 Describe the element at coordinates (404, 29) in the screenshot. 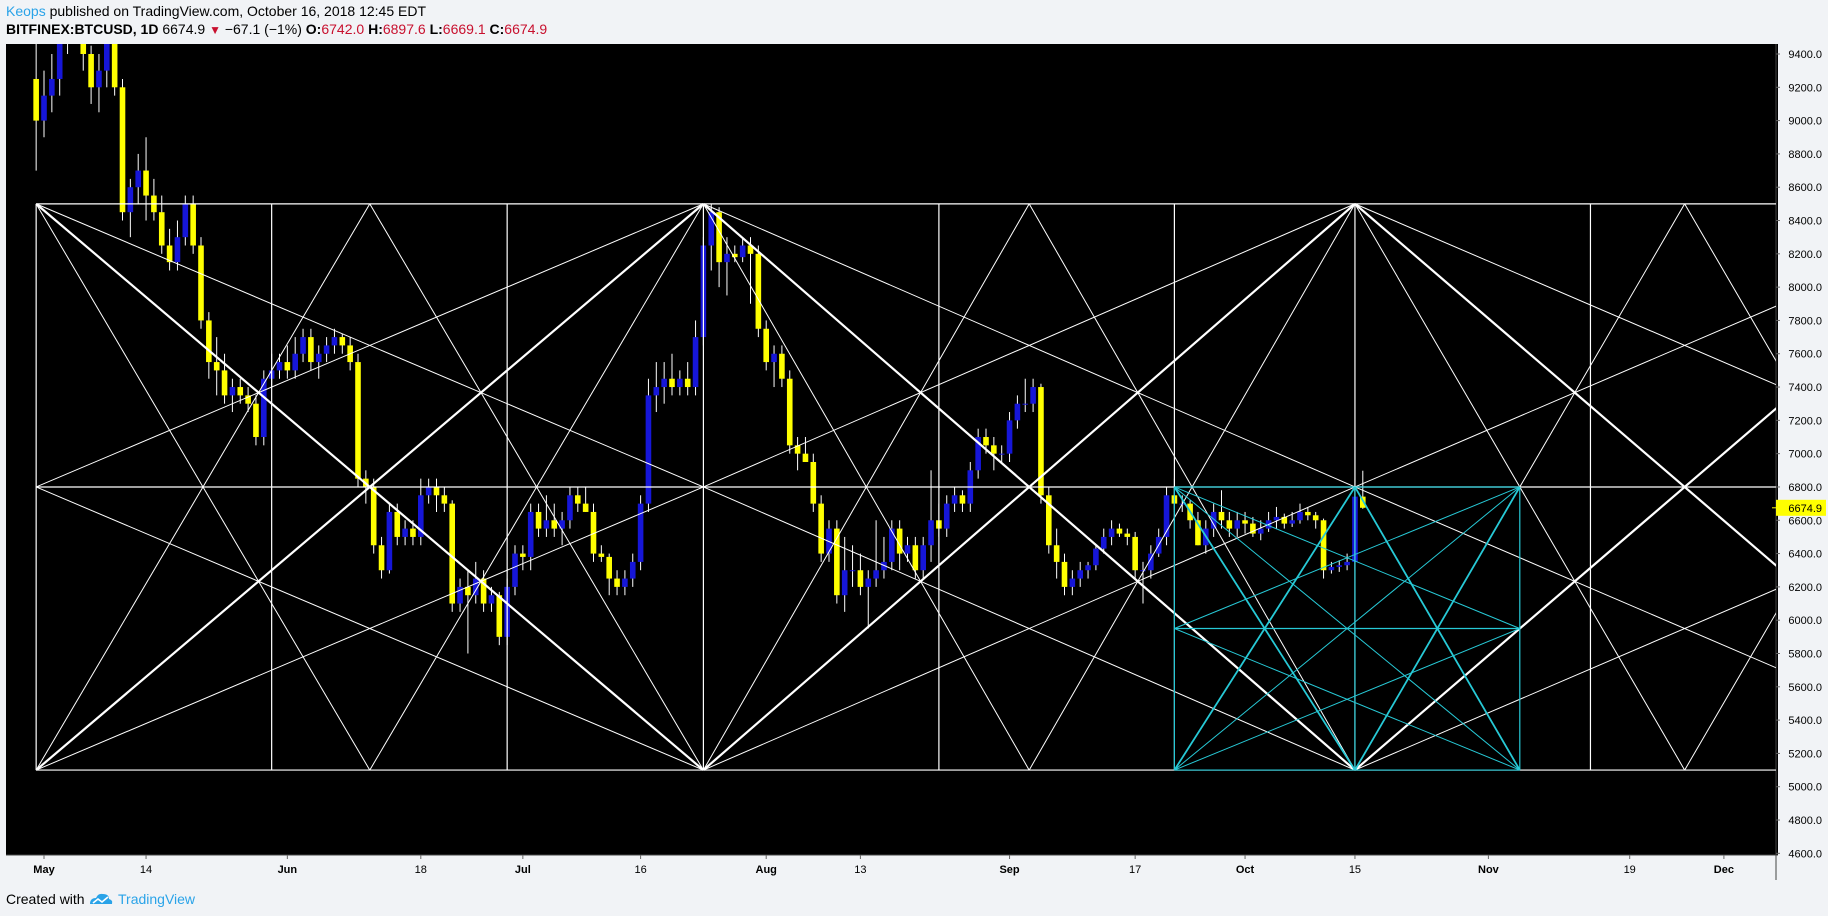

I see `high-value: 6897.6` at that location.